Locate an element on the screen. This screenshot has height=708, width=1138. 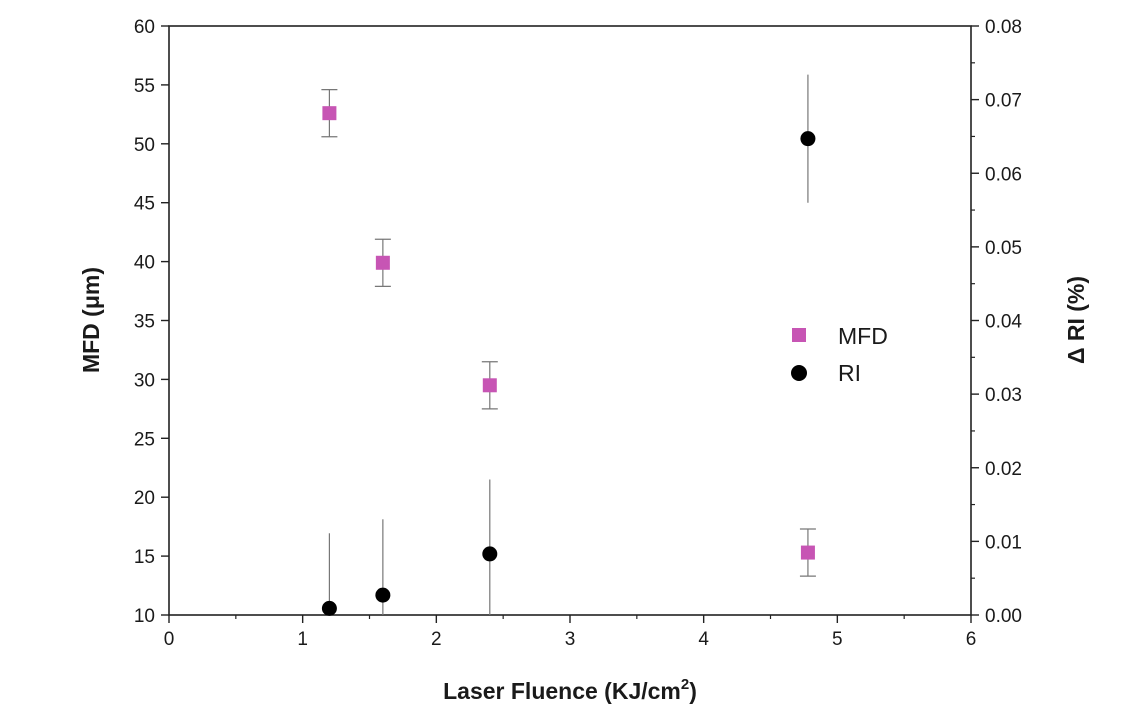
y-left-tick-label: 20 is located at coordinates (144, 498).